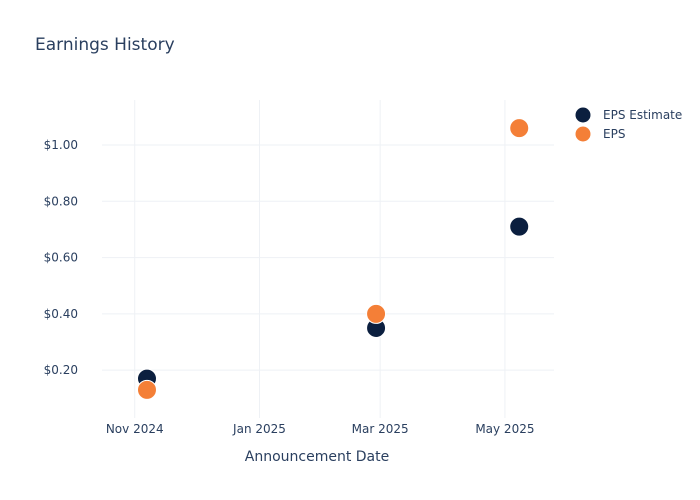  What do you see at coordinates (320, 429) in the screenshot?
I see `x-axis-ticks: Nov 2024 Jan 2025 Mar 2025 May 2025` at bounding box center [320, 429].